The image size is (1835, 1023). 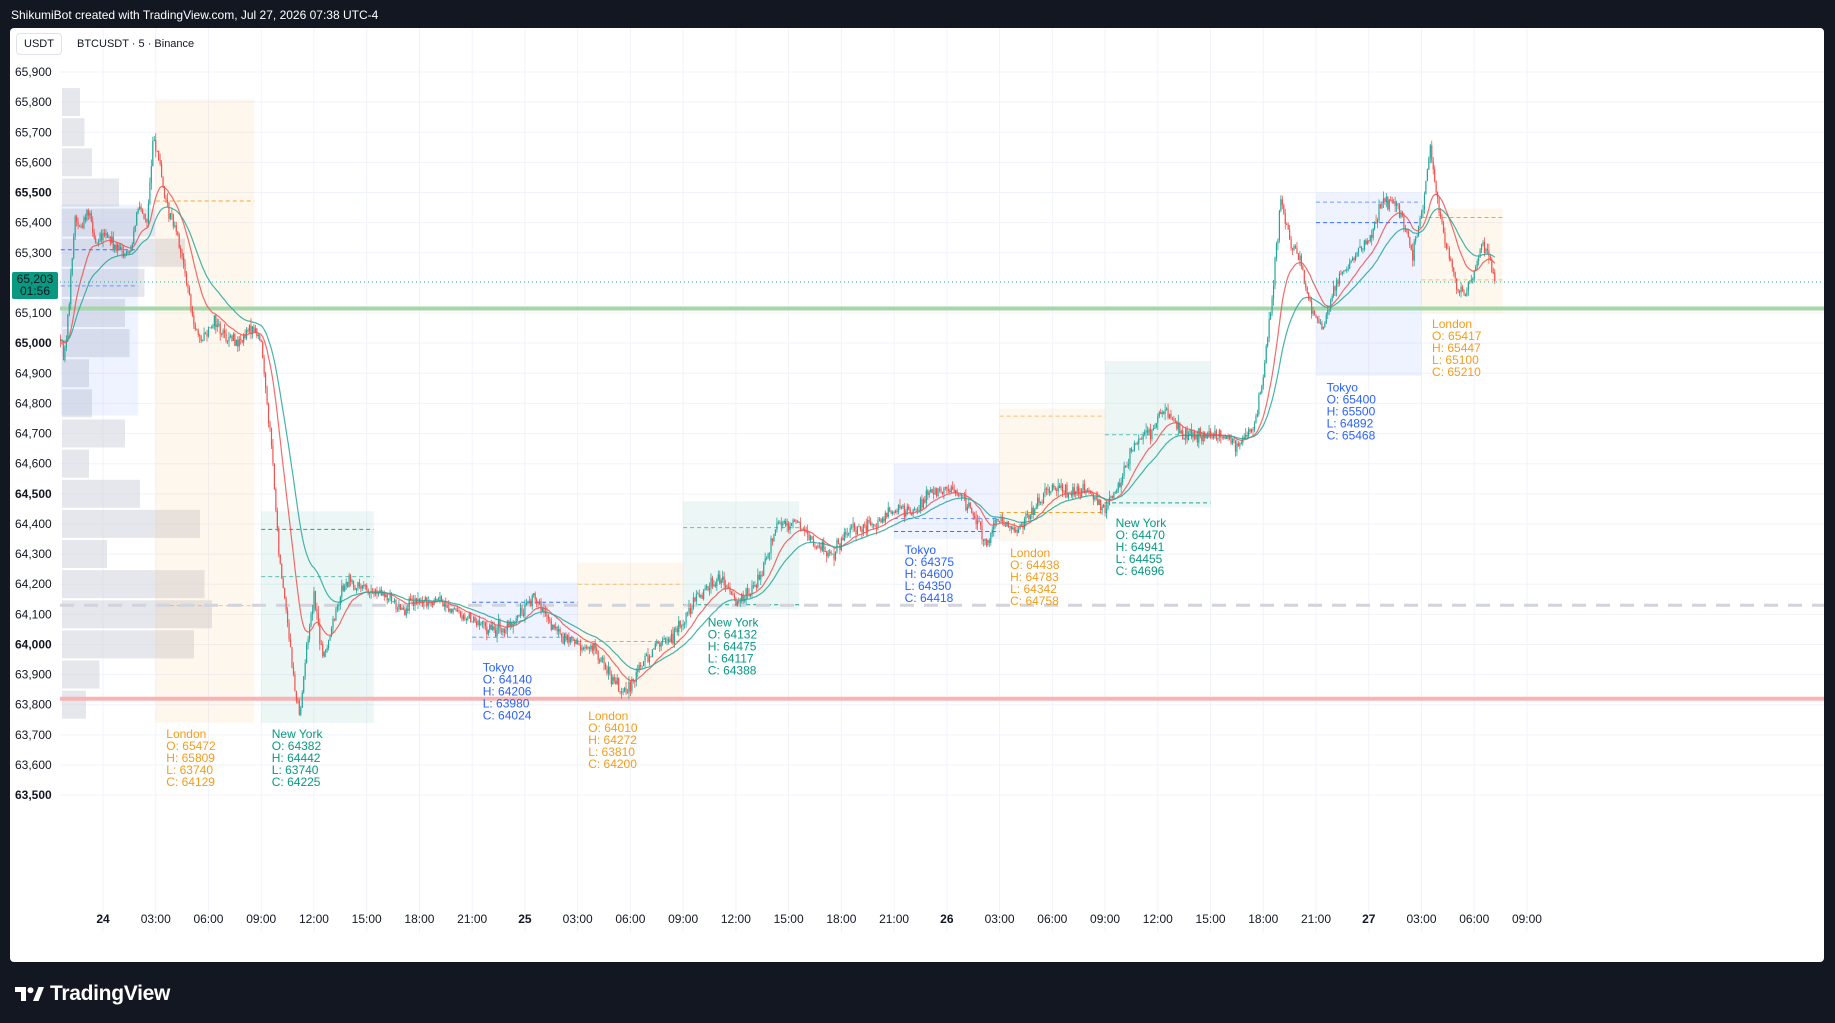 What do you see at coordinates (736, 919) in the screenshot?
I see `x-tick-label: 12:00` at bounding box center [736, 919].